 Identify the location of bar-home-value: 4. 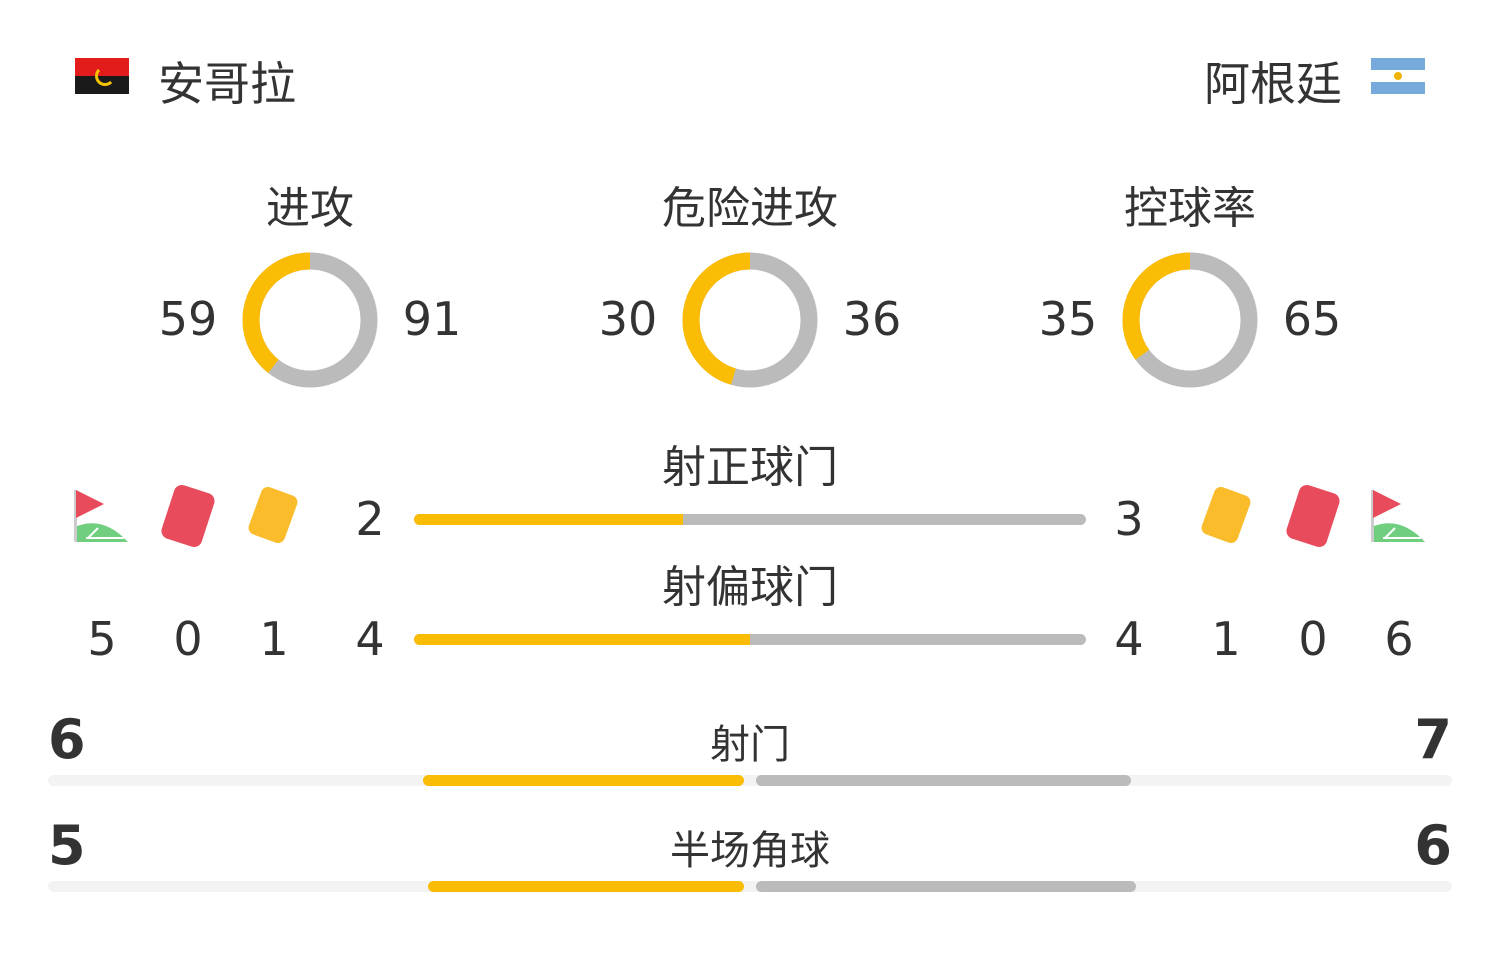
(370, 639).